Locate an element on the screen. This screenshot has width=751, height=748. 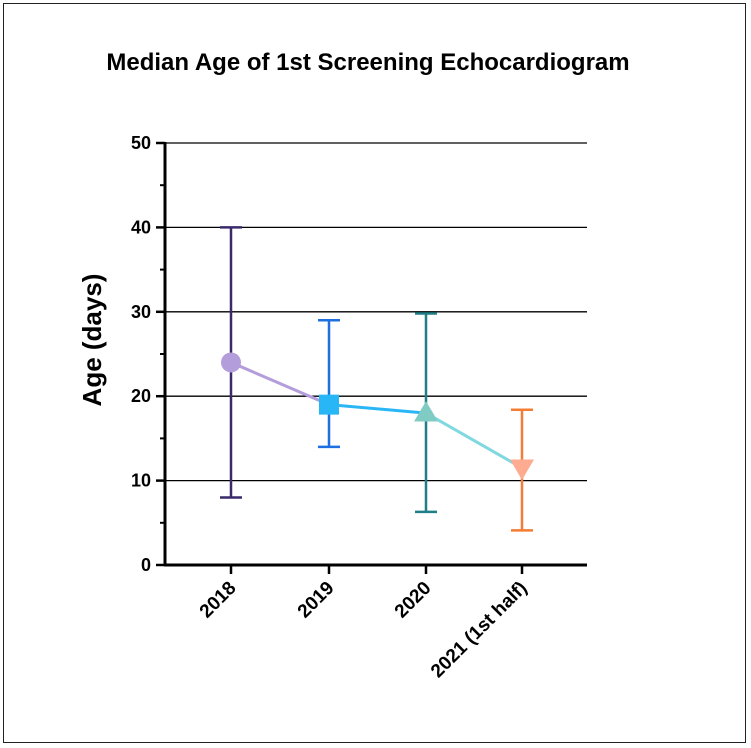
y-tick-label: 50 is located at coordinates (141, 143).